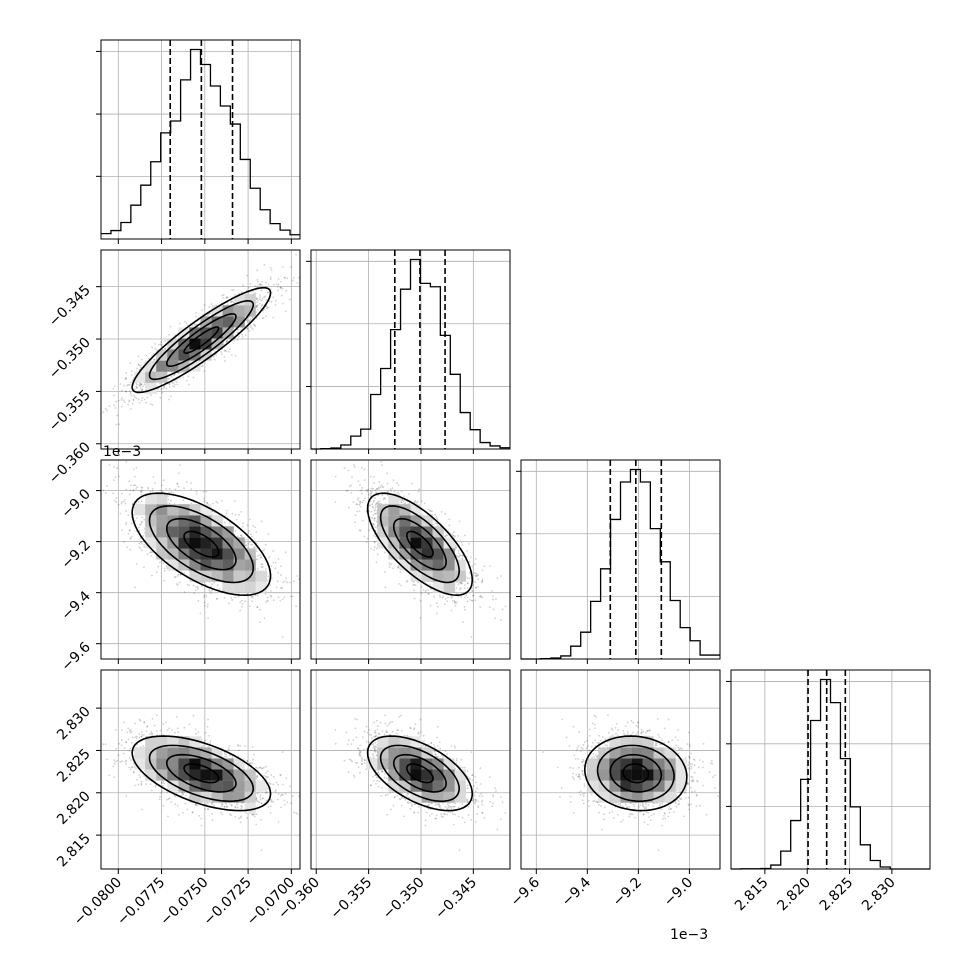 The image size is (970, 970). Describe the element at coordinates (200, 139) in the screenshot. I see `panel-frame` at that location.